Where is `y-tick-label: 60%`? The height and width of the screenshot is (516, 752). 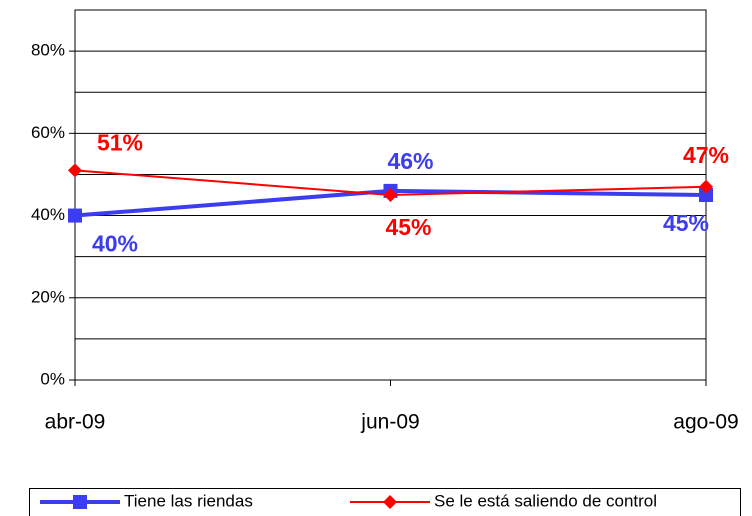 y-tick-label: 60% is located at coordinates (48, 132).